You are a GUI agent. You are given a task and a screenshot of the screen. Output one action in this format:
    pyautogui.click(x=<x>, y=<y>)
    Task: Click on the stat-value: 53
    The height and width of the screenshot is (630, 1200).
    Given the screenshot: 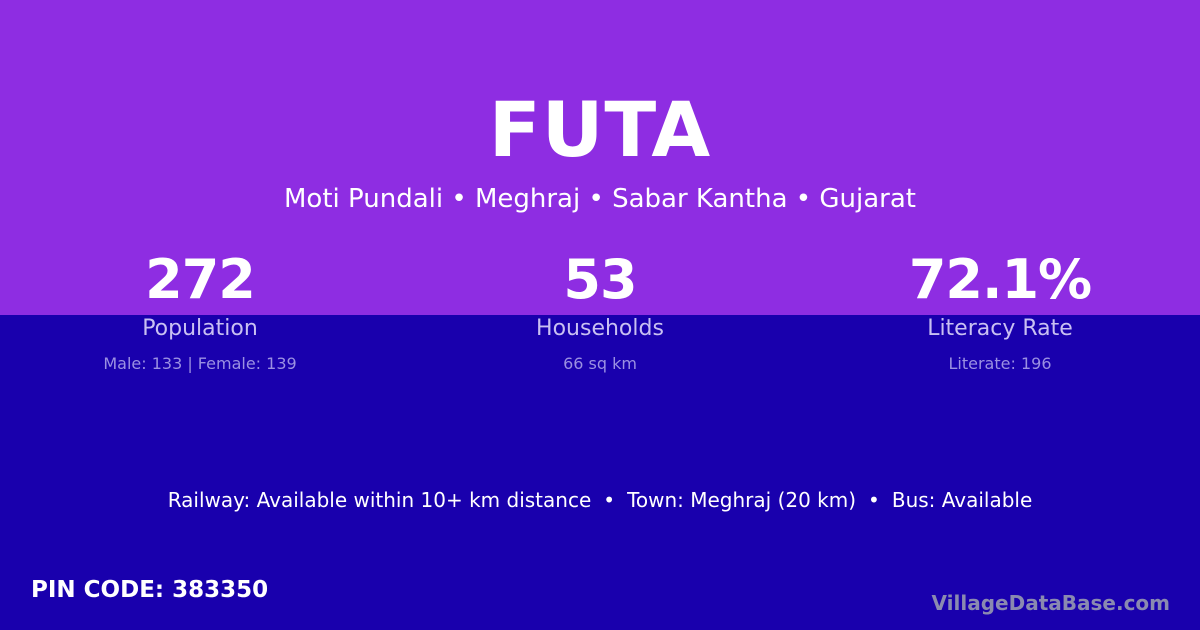 What is the action you would take?
    pyautogui.click(x=600, y=279)
    